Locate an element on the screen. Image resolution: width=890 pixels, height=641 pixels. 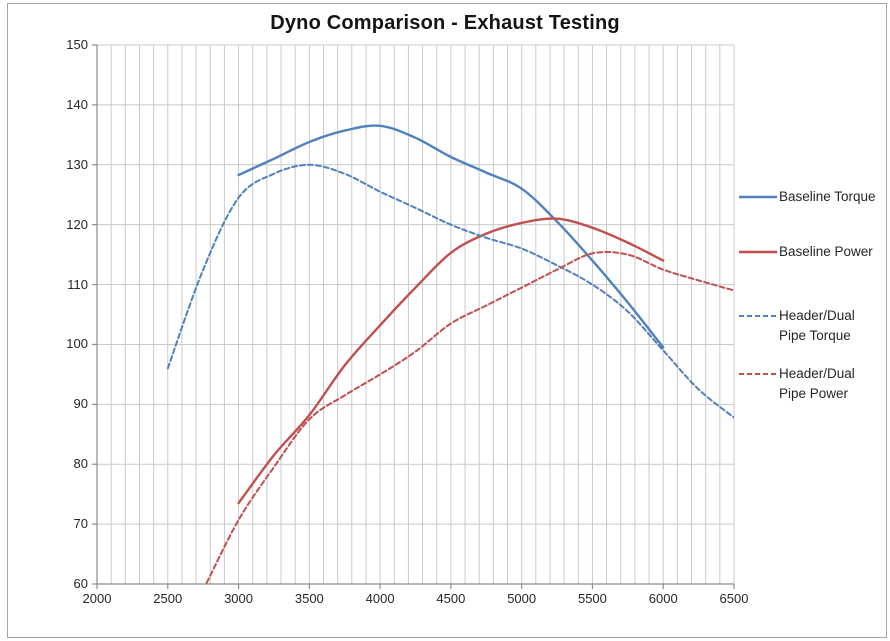
legend-item: Header/Dual Pipe Power is located at coordinates (811, 384).